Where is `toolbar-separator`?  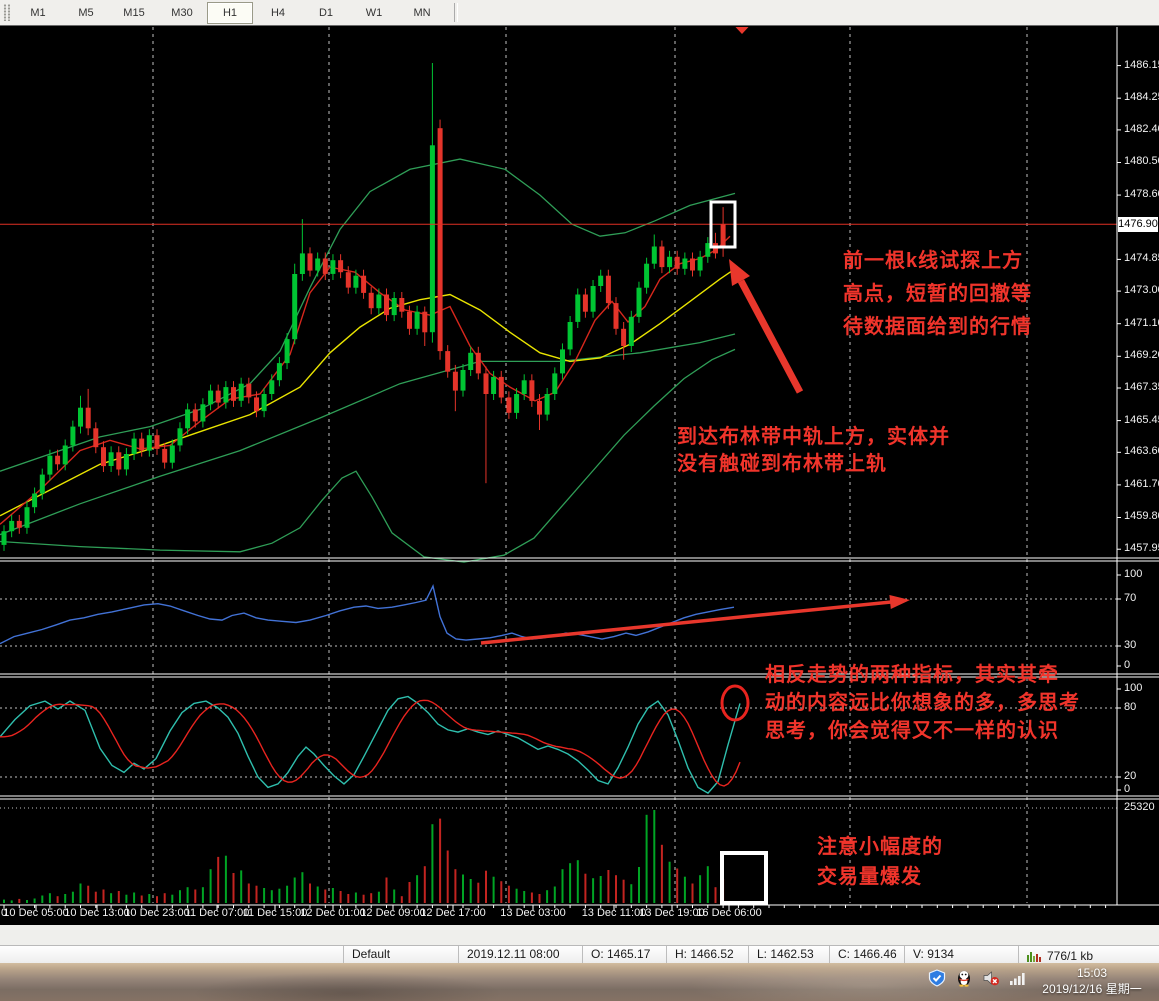 toolbar-separator is located at coordinates (456, 12).